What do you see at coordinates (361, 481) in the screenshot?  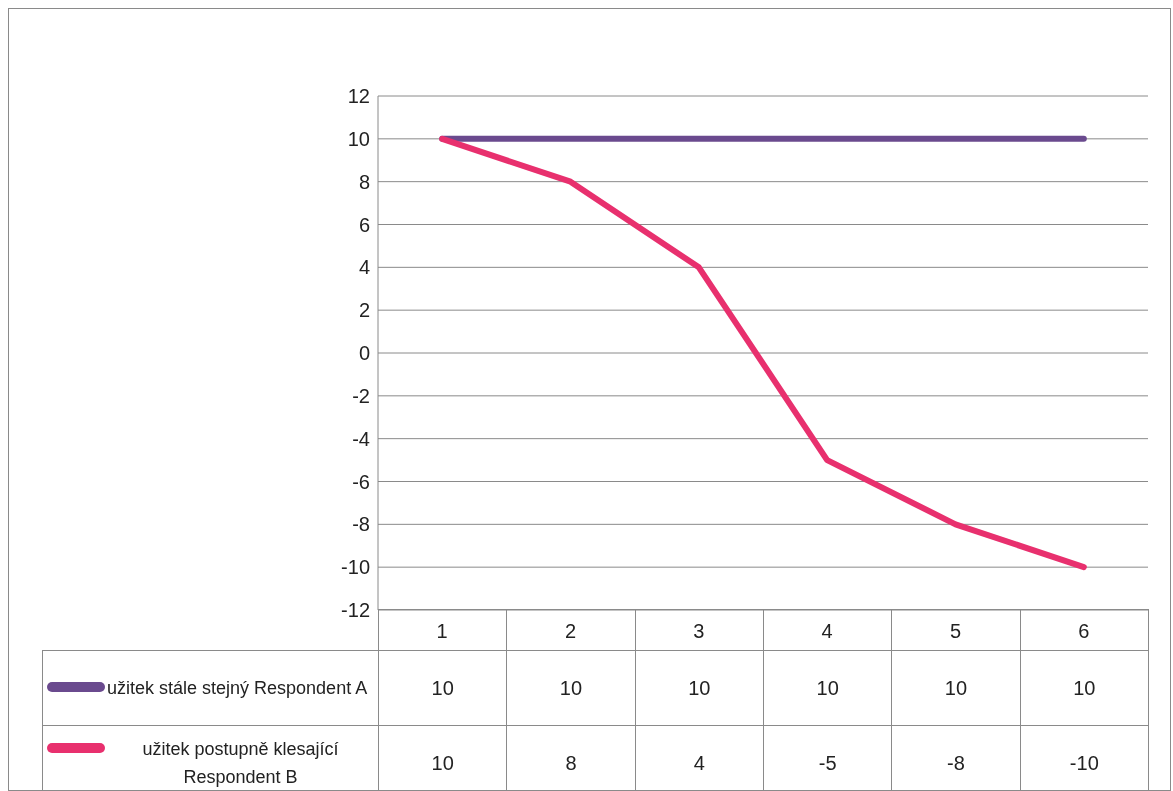 I see `y-tick-label: -6` at bounding box center [361, 481].